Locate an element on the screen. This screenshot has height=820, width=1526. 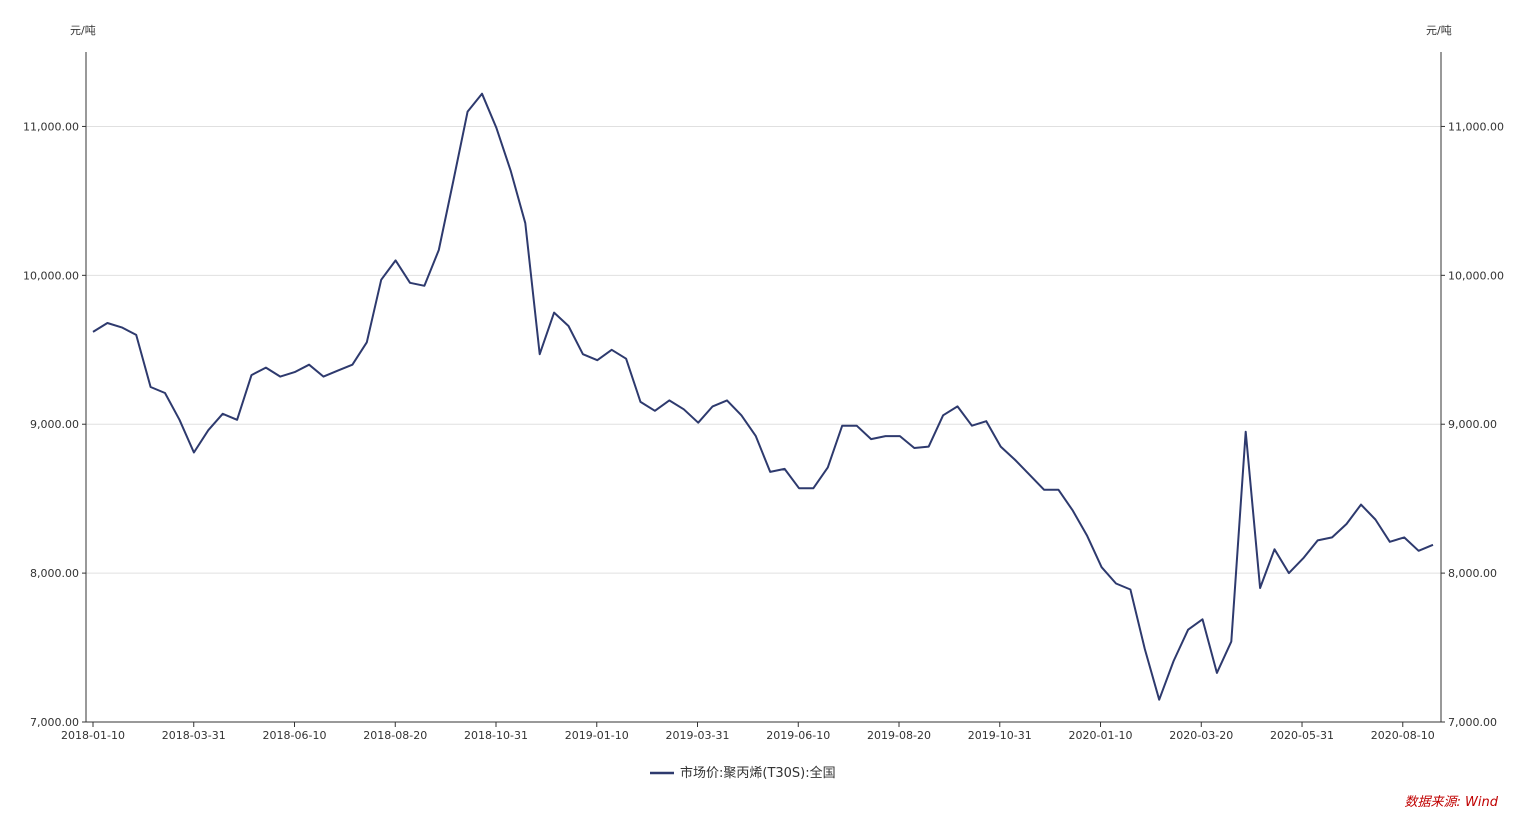
x-tick-label: 2018-06-10 is located at coordinates (295, 735).